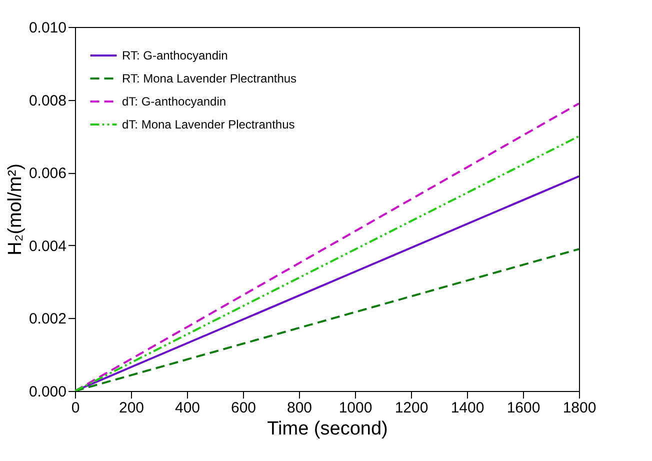  Describe the element at coordinates (299, 408) in the screenshot. I see `x-tick-label: 800` at that location.